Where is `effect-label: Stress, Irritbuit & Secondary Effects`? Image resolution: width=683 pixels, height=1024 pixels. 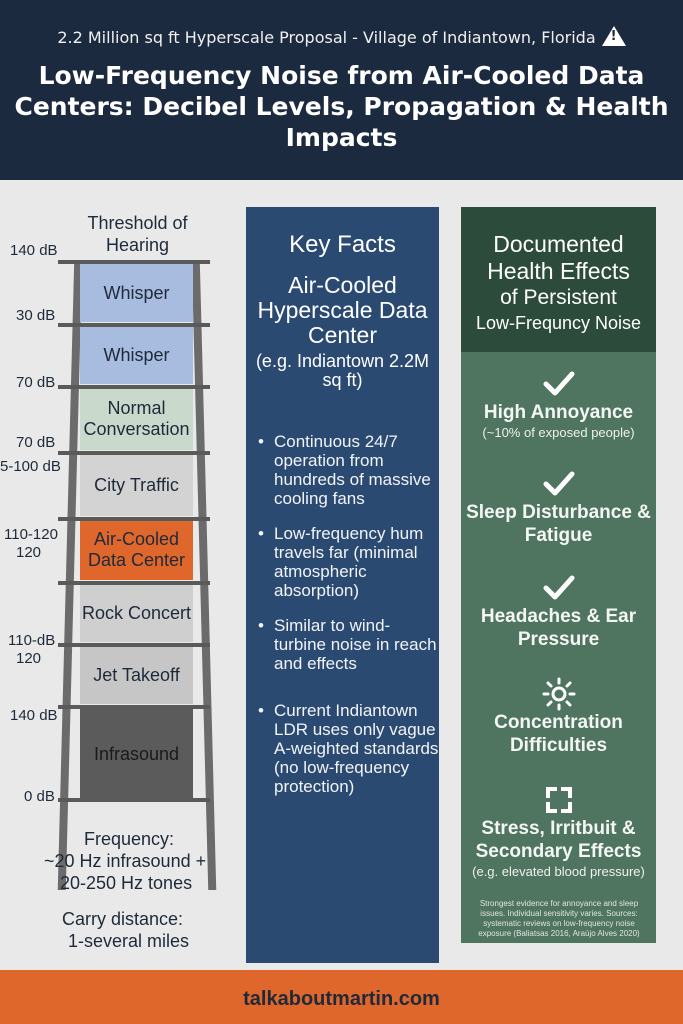
effect-label: Stress, Irritbuit & Secondary Effects is located at coordinates (558, 840).